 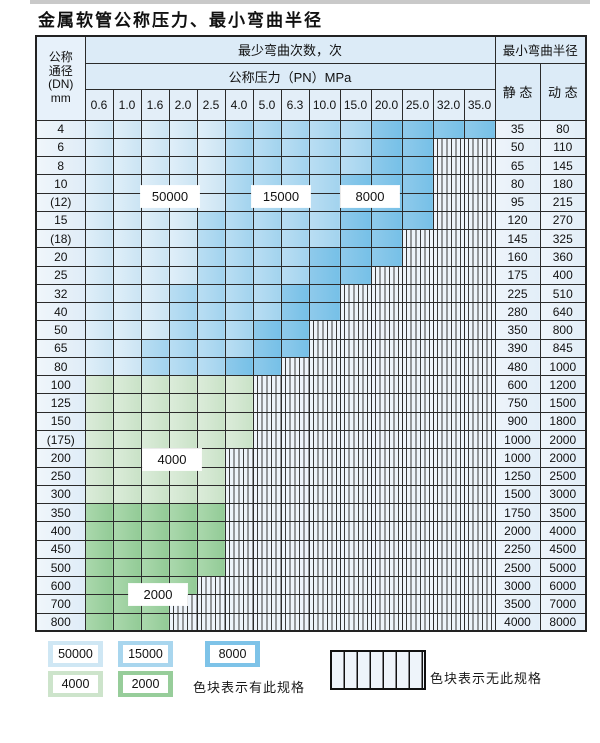 What do you see at coordinates (60, 567) in the screenshot?
I see `row-label: 500` at bounding box center [60, 567].